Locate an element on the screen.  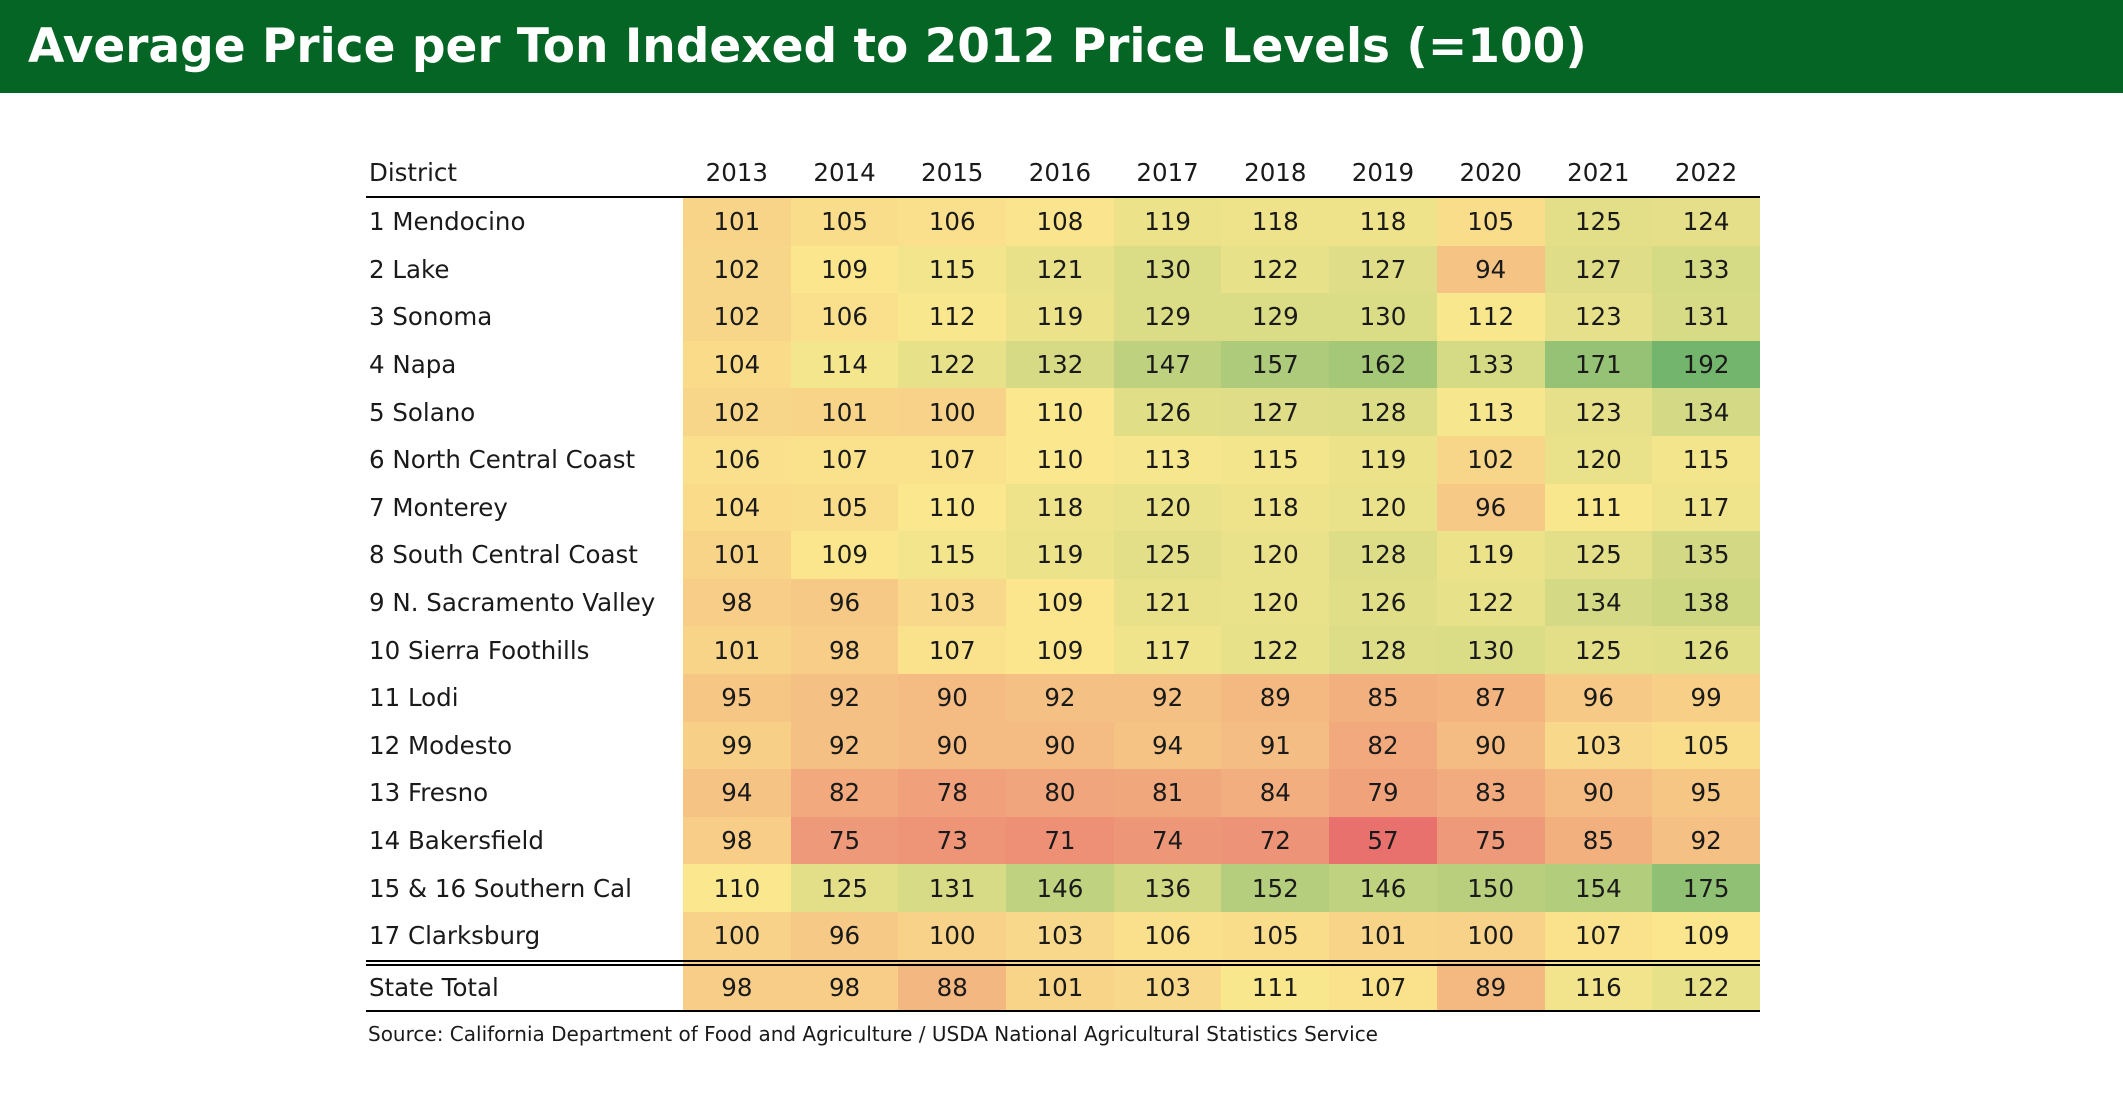
year-header-2021: 2021 is located at coordinates (1598, 173).